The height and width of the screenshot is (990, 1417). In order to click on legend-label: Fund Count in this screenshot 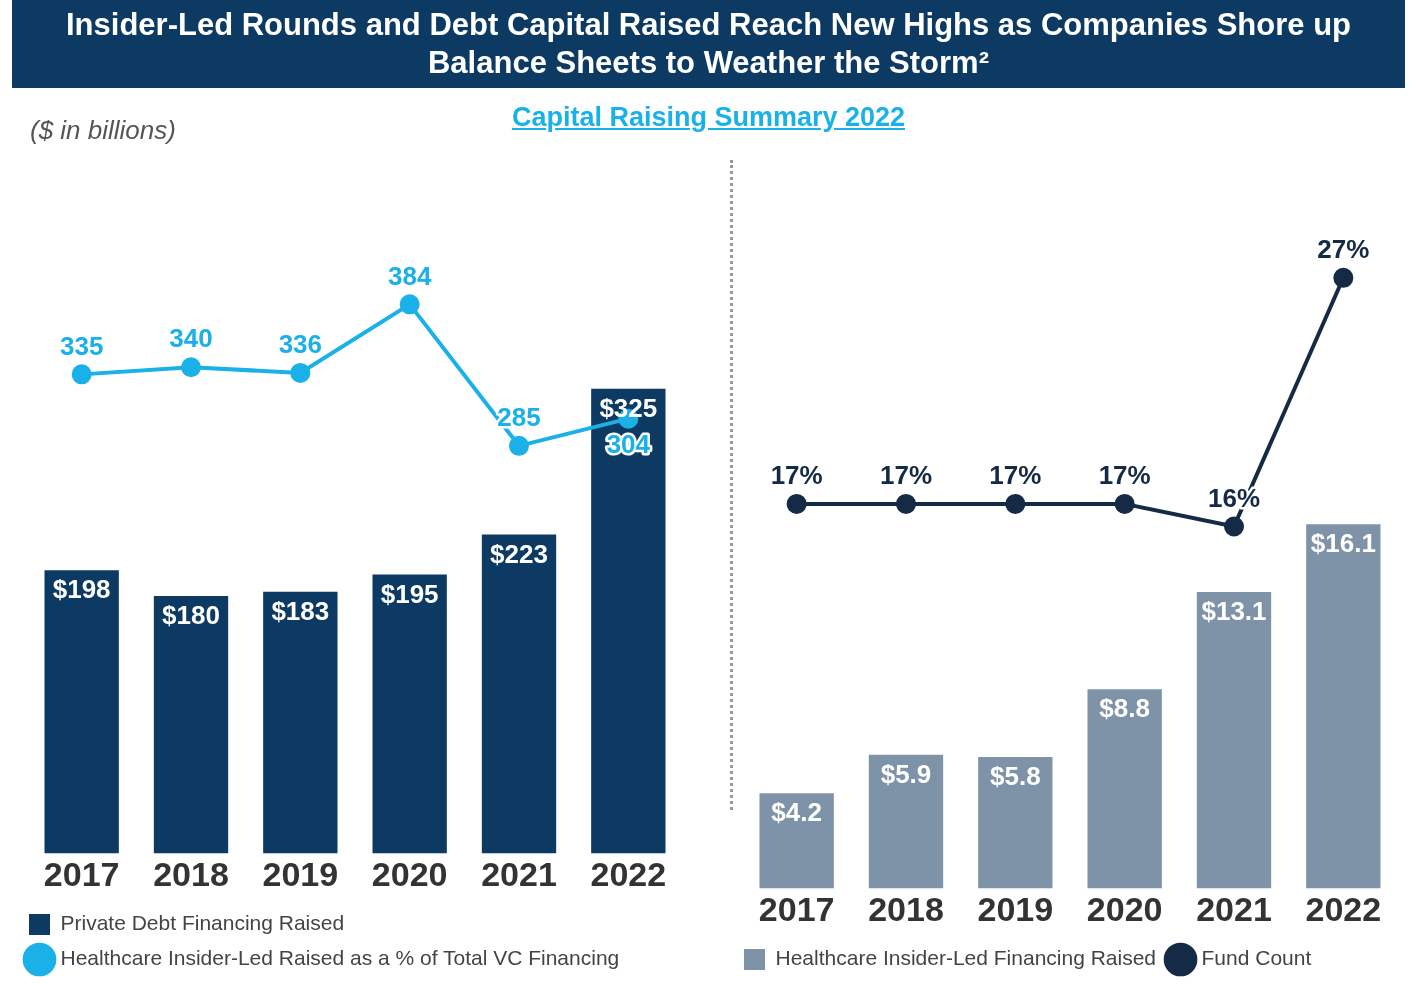, I will do `click(1256, 958)`.